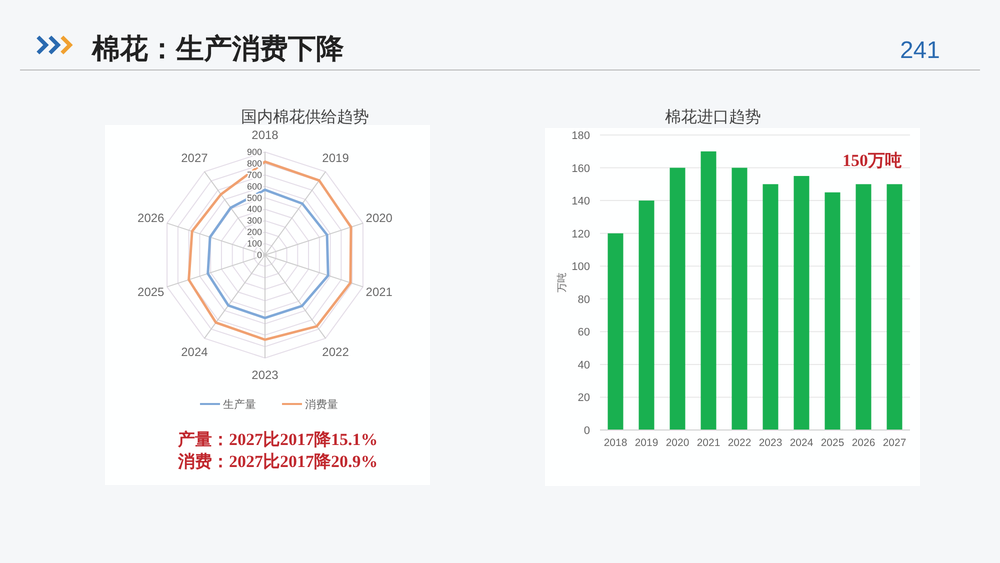  What do you see at coordinates (379, 217) in the screenshot?
I see `spoke-label: 2020` at bounding box center [379, 217].